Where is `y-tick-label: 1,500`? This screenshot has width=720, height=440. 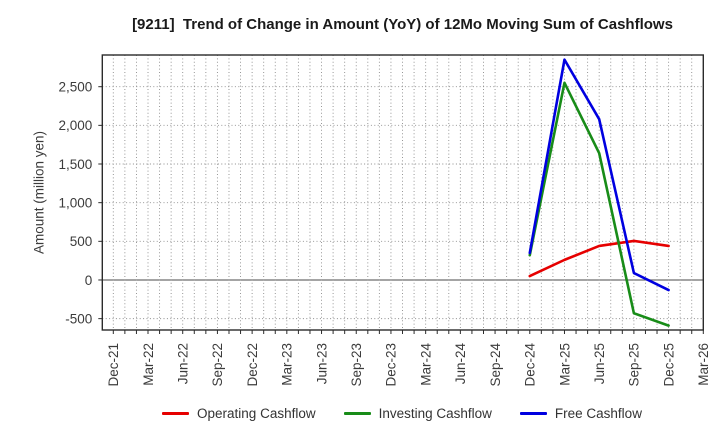 y-tick-label: 1,500 is located at coordinates (76, 164).